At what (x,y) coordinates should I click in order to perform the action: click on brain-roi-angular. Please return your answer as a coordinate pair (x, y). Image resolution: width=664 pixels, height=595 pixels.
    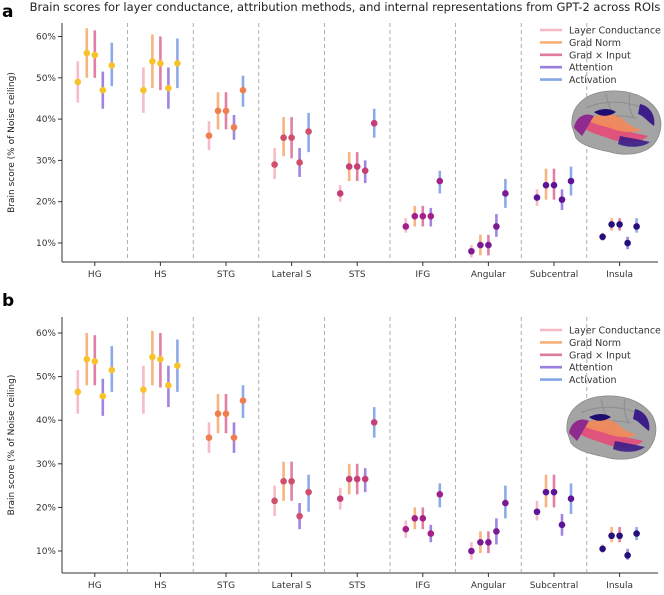
    Looking at the image, I should click on (646, 115).